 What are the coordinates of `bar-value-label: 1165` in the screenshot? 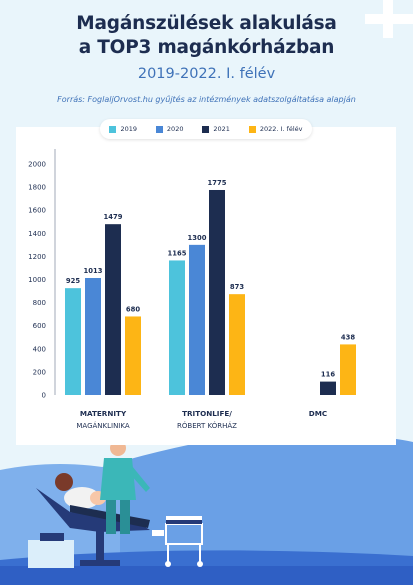 It's located at (177, 253).